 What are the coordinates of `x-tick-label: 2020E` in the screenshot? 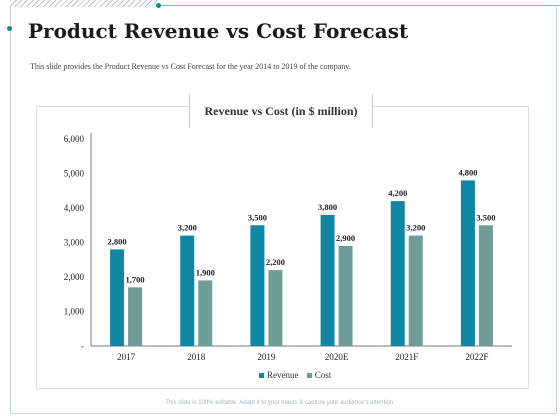 It's located at (337, 357).